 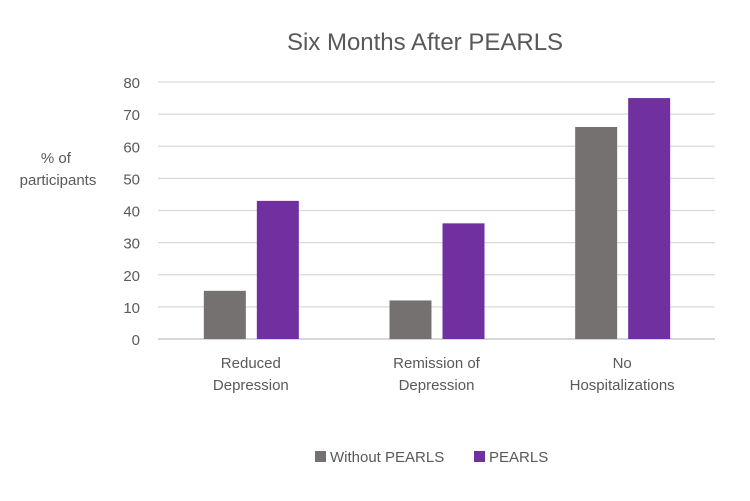 What do you see at coordinates (131, 115) in the screenshot?
I see `y-tick-label: 70` at bounding box center [131, 115].